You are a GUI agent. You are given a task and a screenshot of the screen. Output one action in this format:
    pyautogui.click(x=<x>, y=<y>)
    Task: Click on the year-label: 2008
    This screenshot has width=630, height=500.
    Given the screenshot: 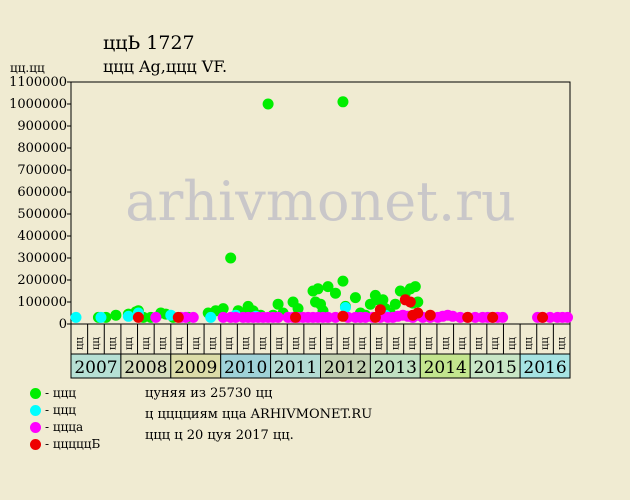 What is the action you would take?
    pyautogui.click(x=145, y=368)
    